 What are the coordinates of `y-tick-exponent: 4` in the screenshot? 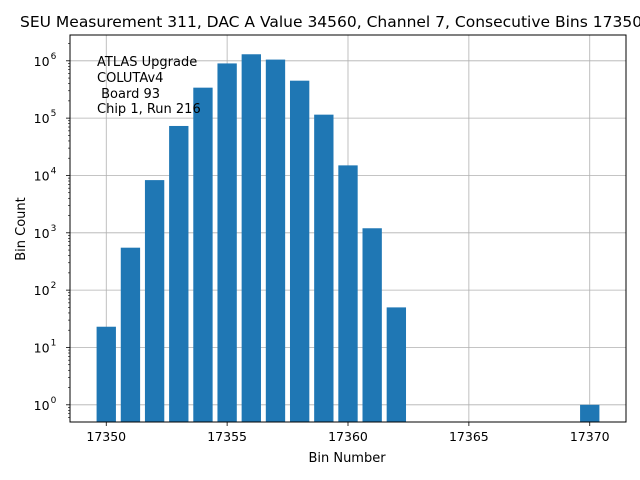 It's located at (54, 171).